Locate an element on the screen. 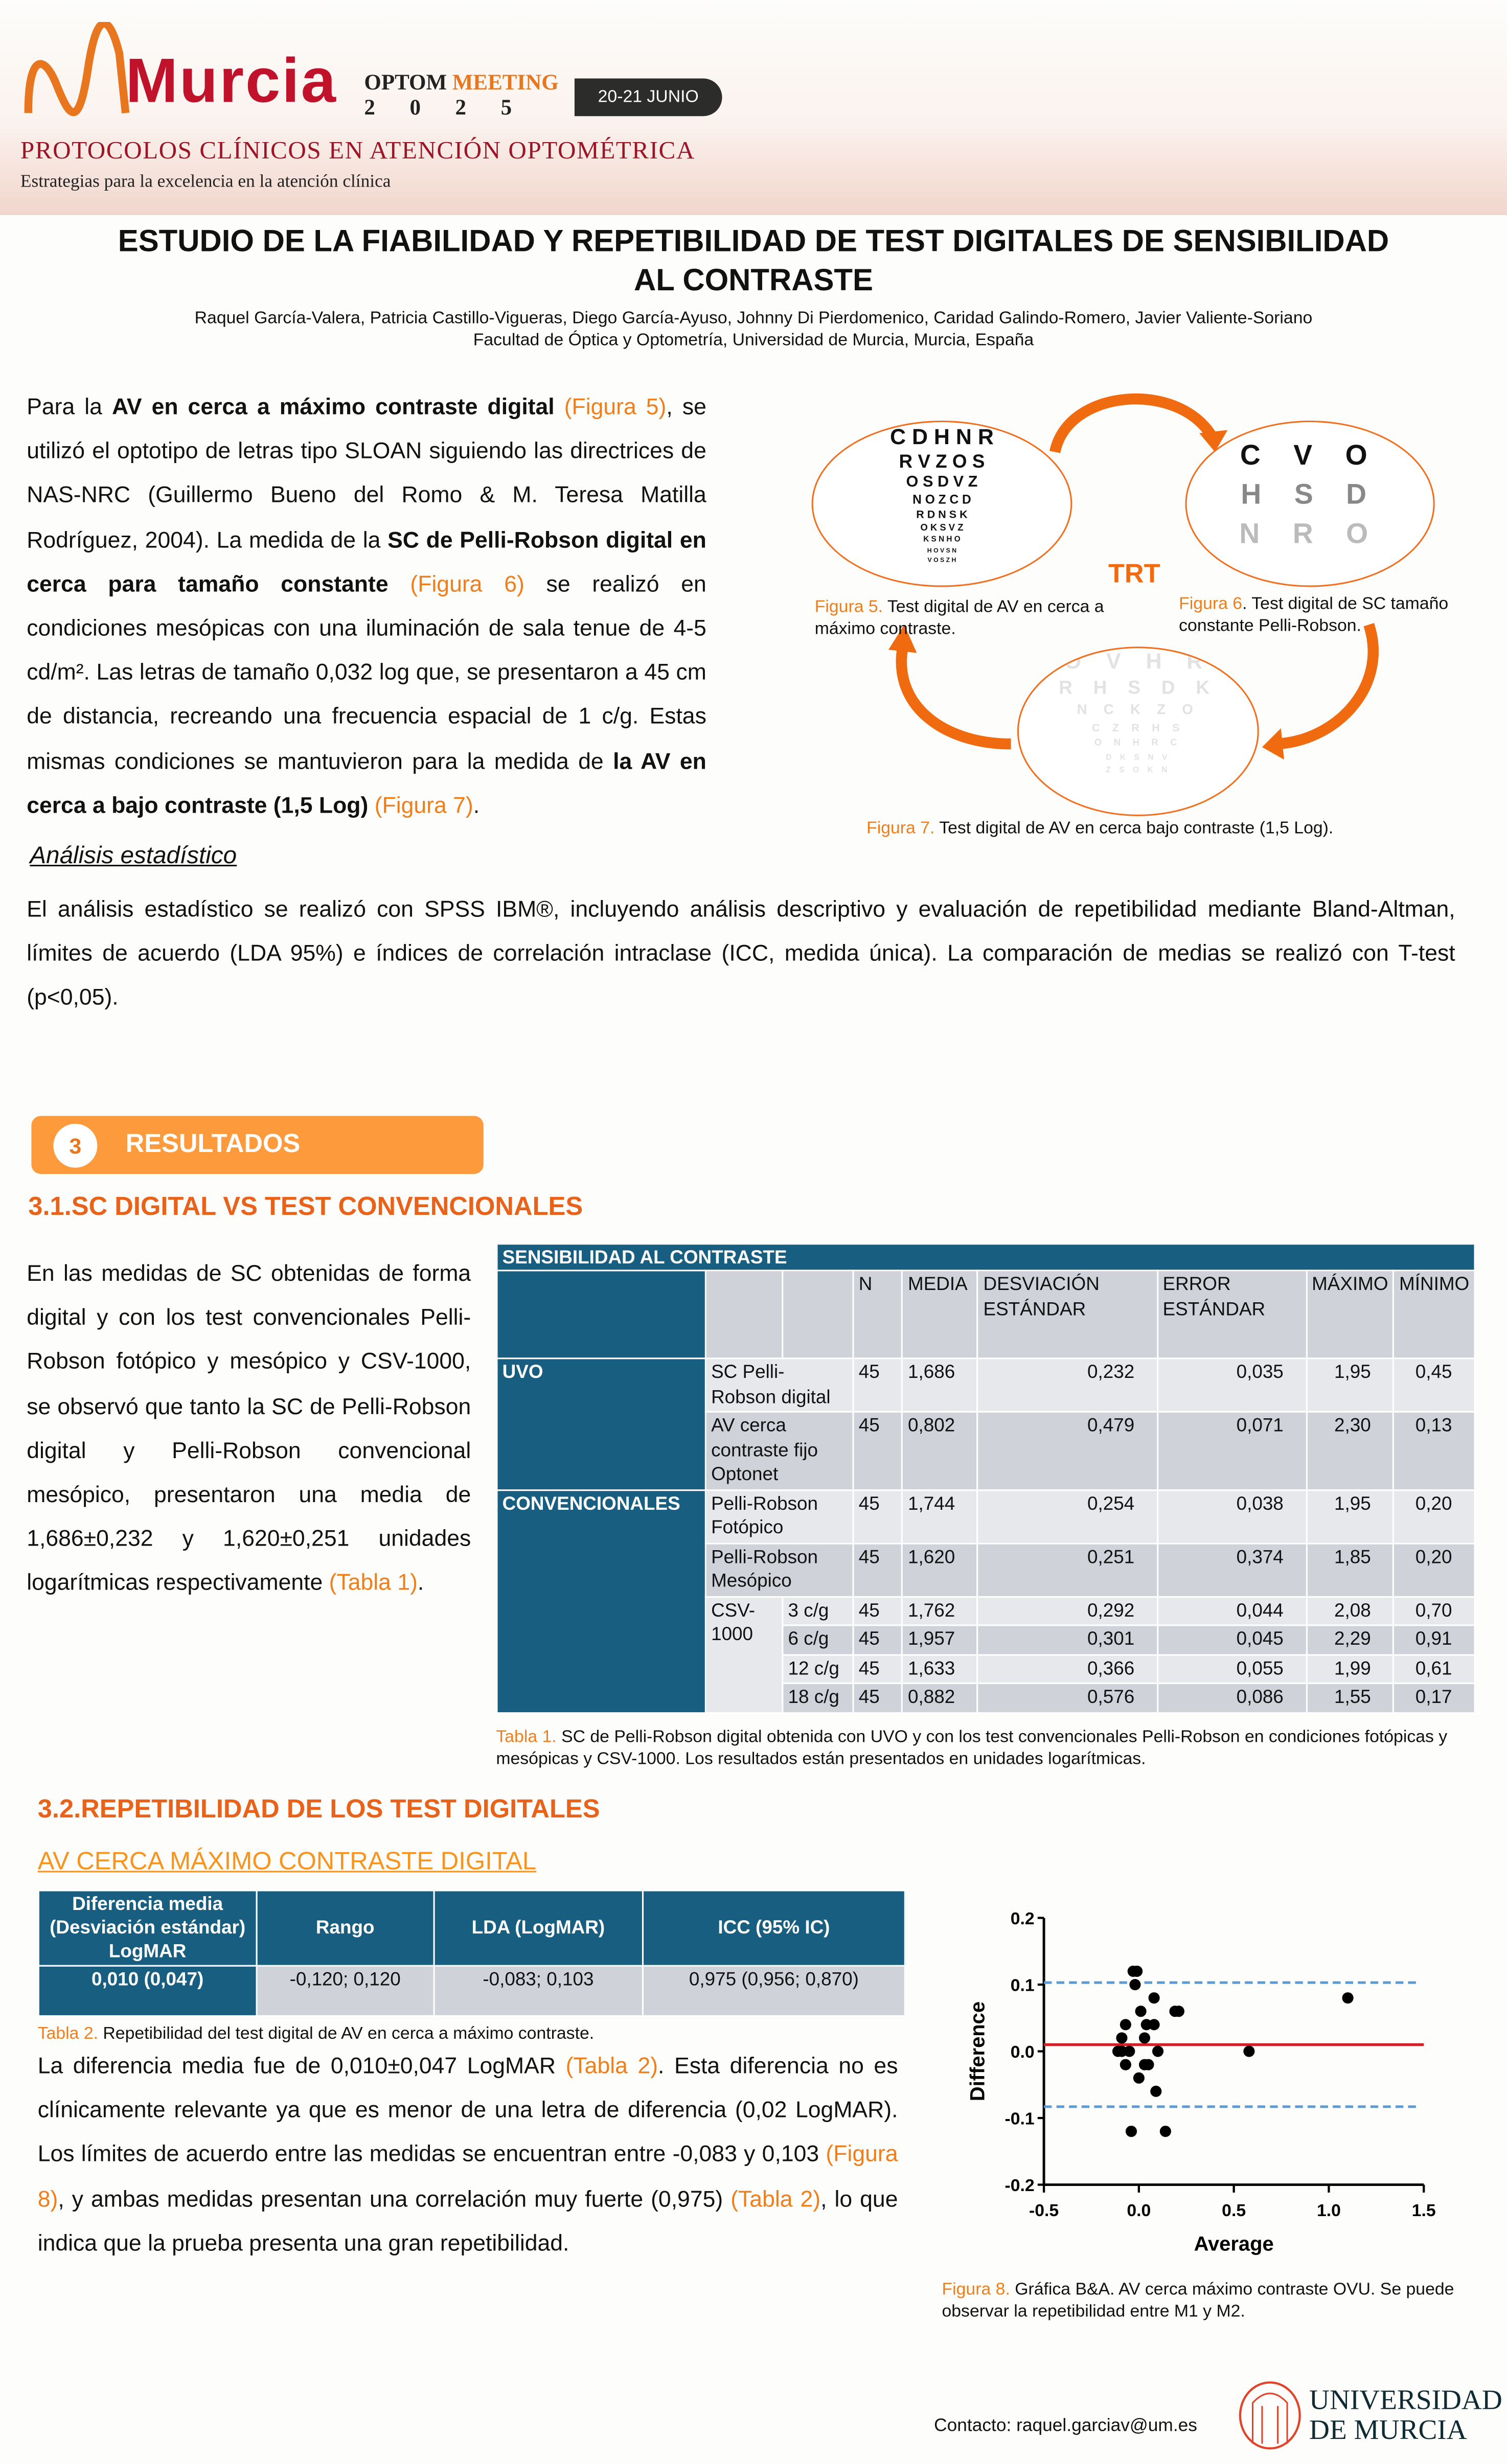  table-cell: 0,61 is located at coordinates (1434, 1668).